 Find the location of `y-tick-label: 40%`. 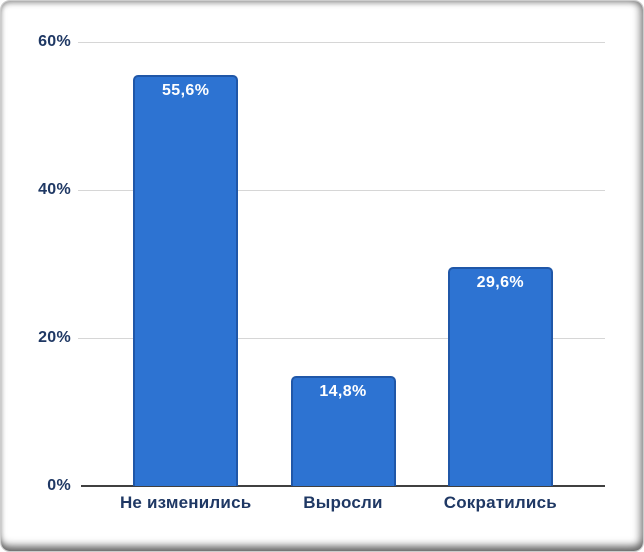

y-tick-label: 40% is located at coordinates (54, 189).